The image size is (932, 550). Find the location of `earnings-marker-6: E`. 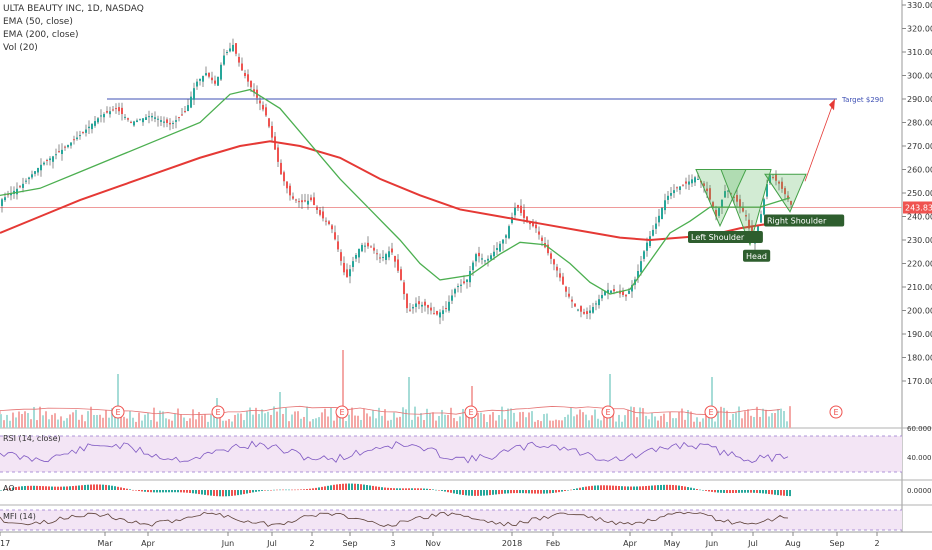

earnings-marker-6: E is located at coordinates (836, 412).